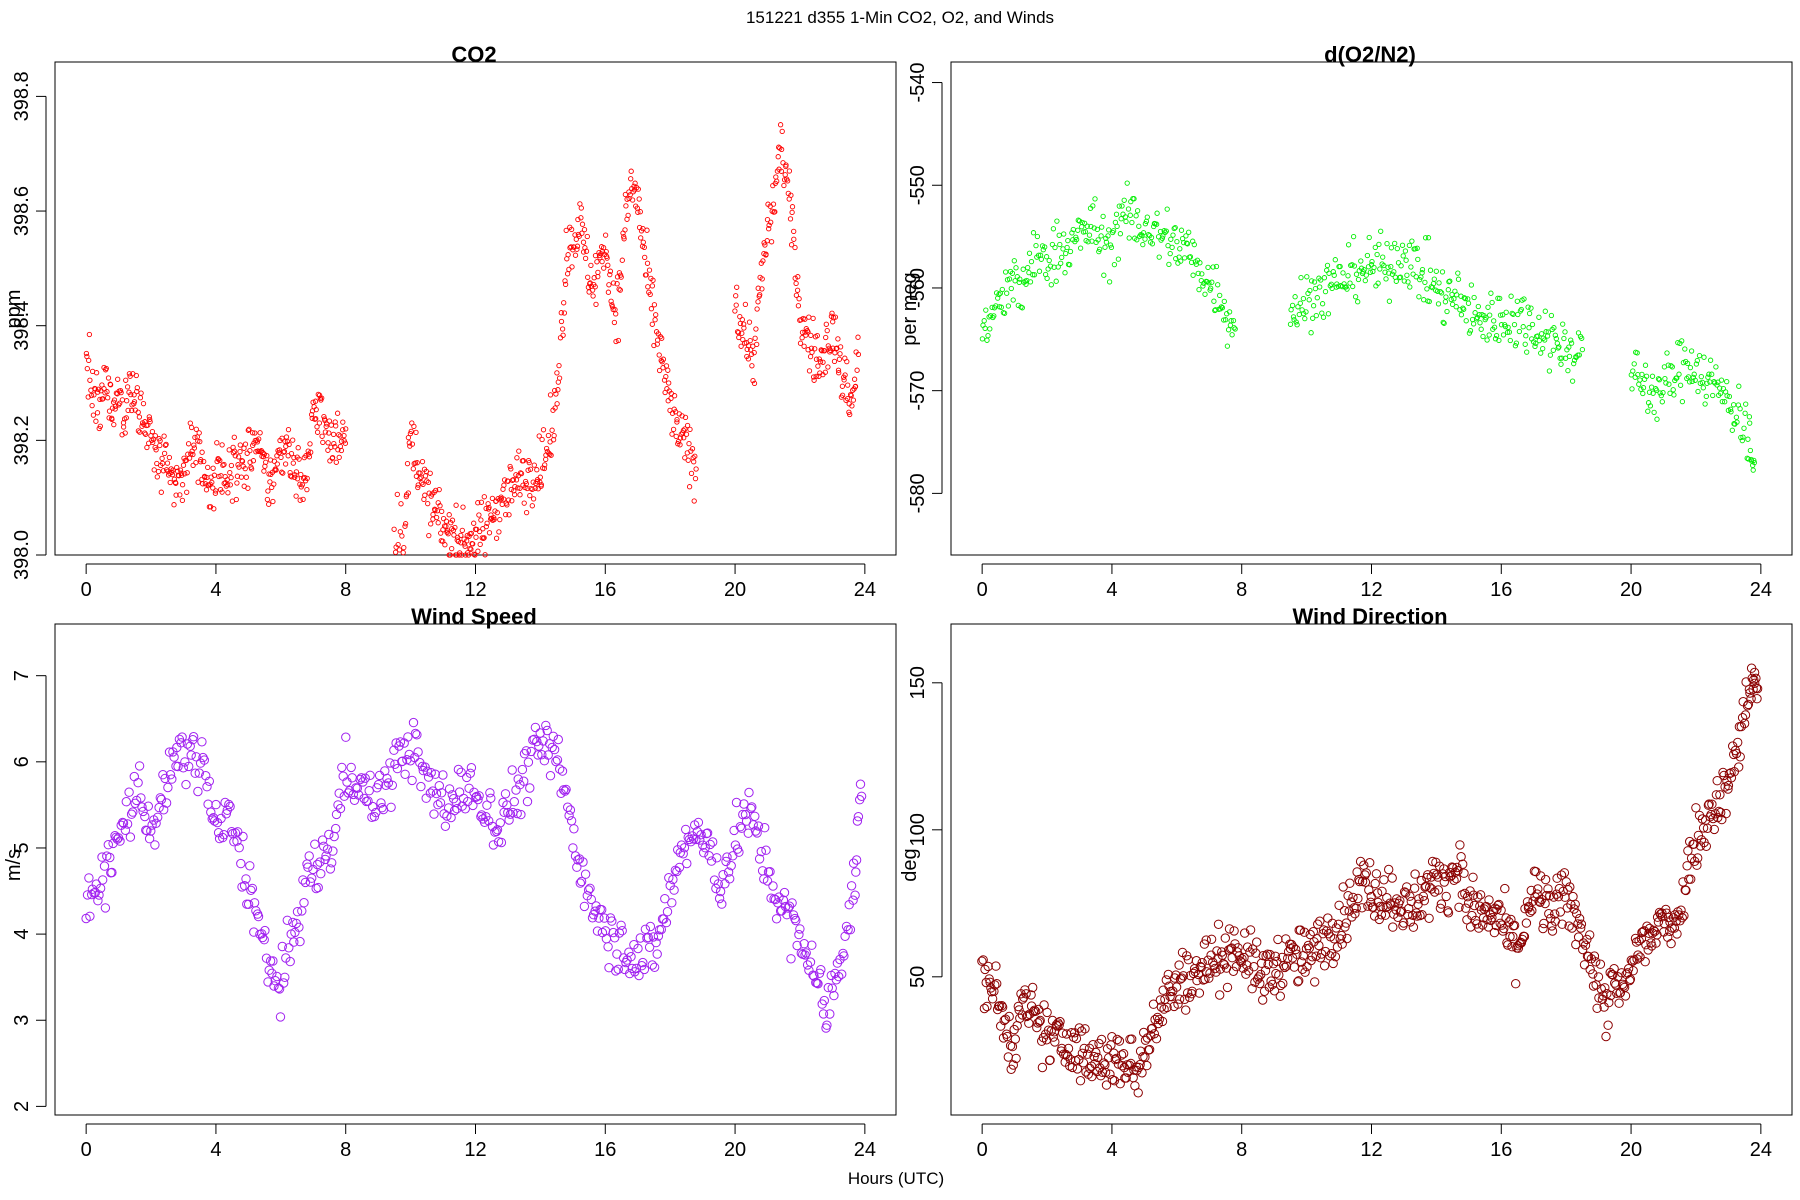 This screenshot has height=1200, width=1800. Describe the element at coordinates (865, 590) in the screenshot. I see `co2-x-tick-label: 24` at that location.